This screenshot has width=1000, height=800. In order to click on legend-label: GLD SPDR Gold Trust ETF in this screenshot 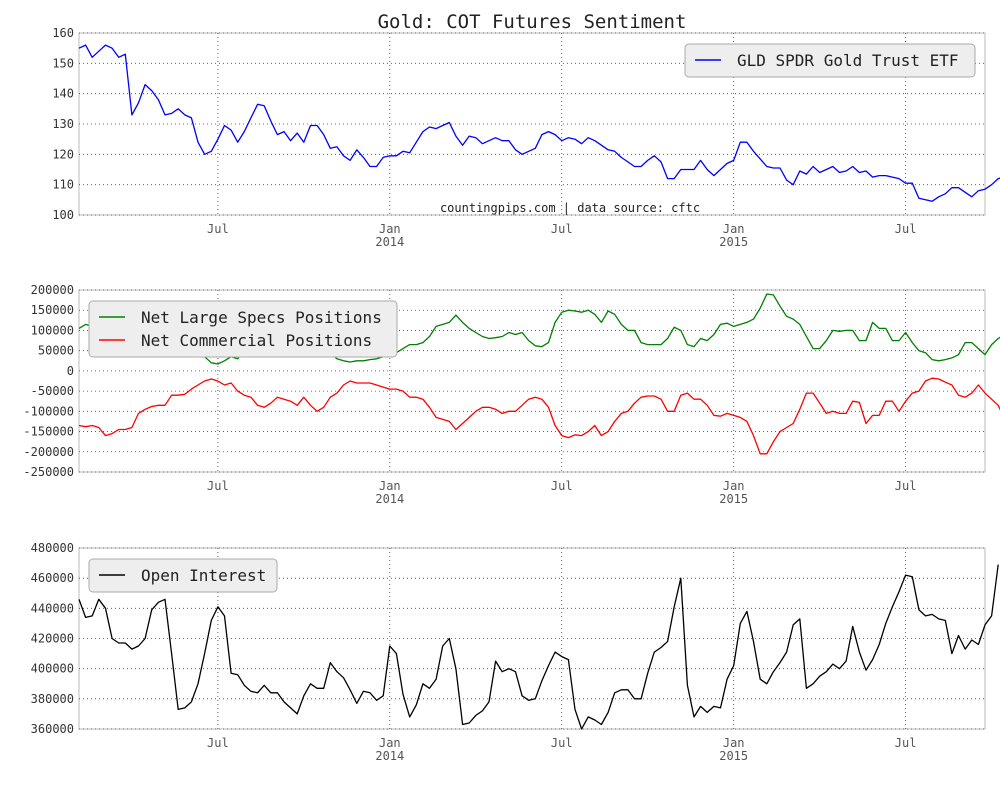, I will do `click(848, 60)`.